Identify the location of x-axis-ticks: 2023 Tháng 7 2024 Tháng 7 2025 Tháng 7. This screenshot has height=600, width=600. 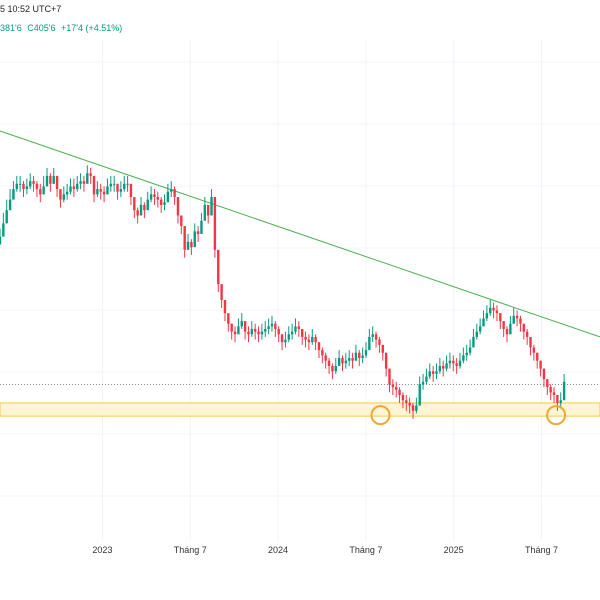
(325, 550).